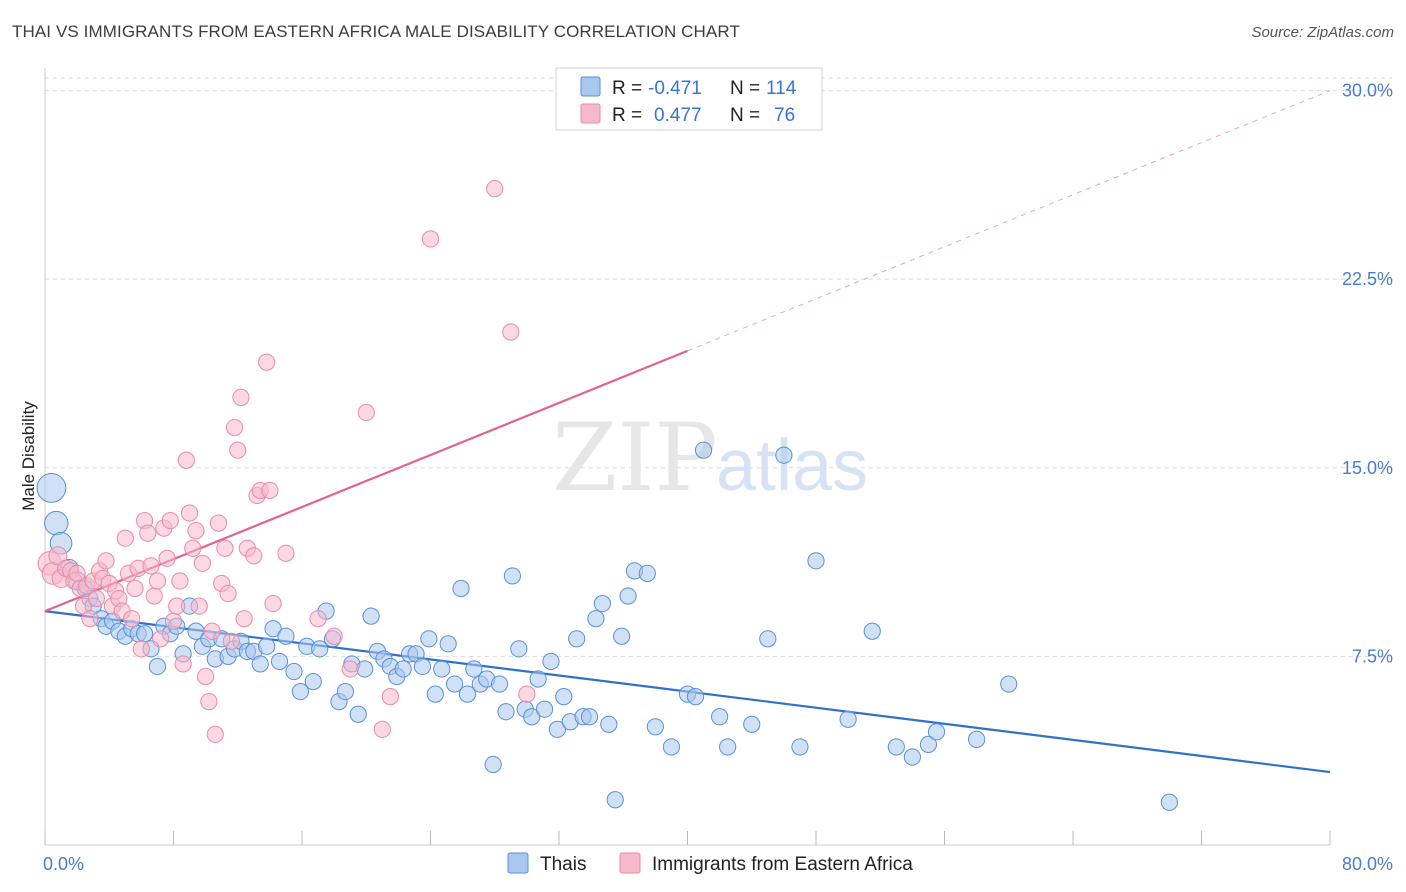  I want to click on legend-n-label-1: N =, so click(745, 115).